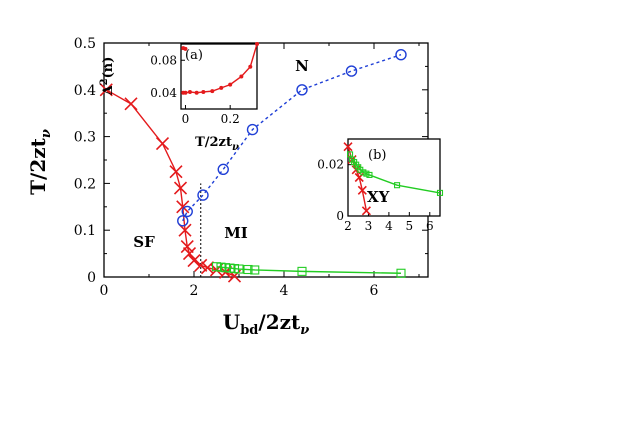  What do you see at coordinates (348, 226) in the screenshot?
I see `inset-b-x-tick-label-0: 2` at bounding box center [348, 226].